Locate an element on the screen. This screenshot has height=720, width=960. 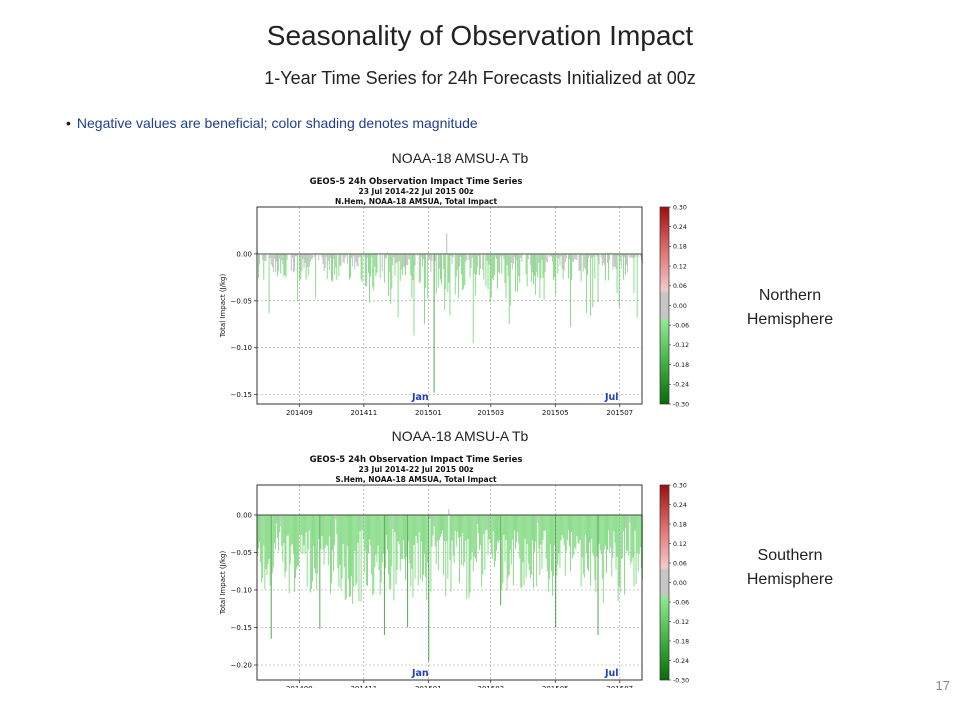
colorbar-tick-label: -0.18 is located at coordinates (681, 365).